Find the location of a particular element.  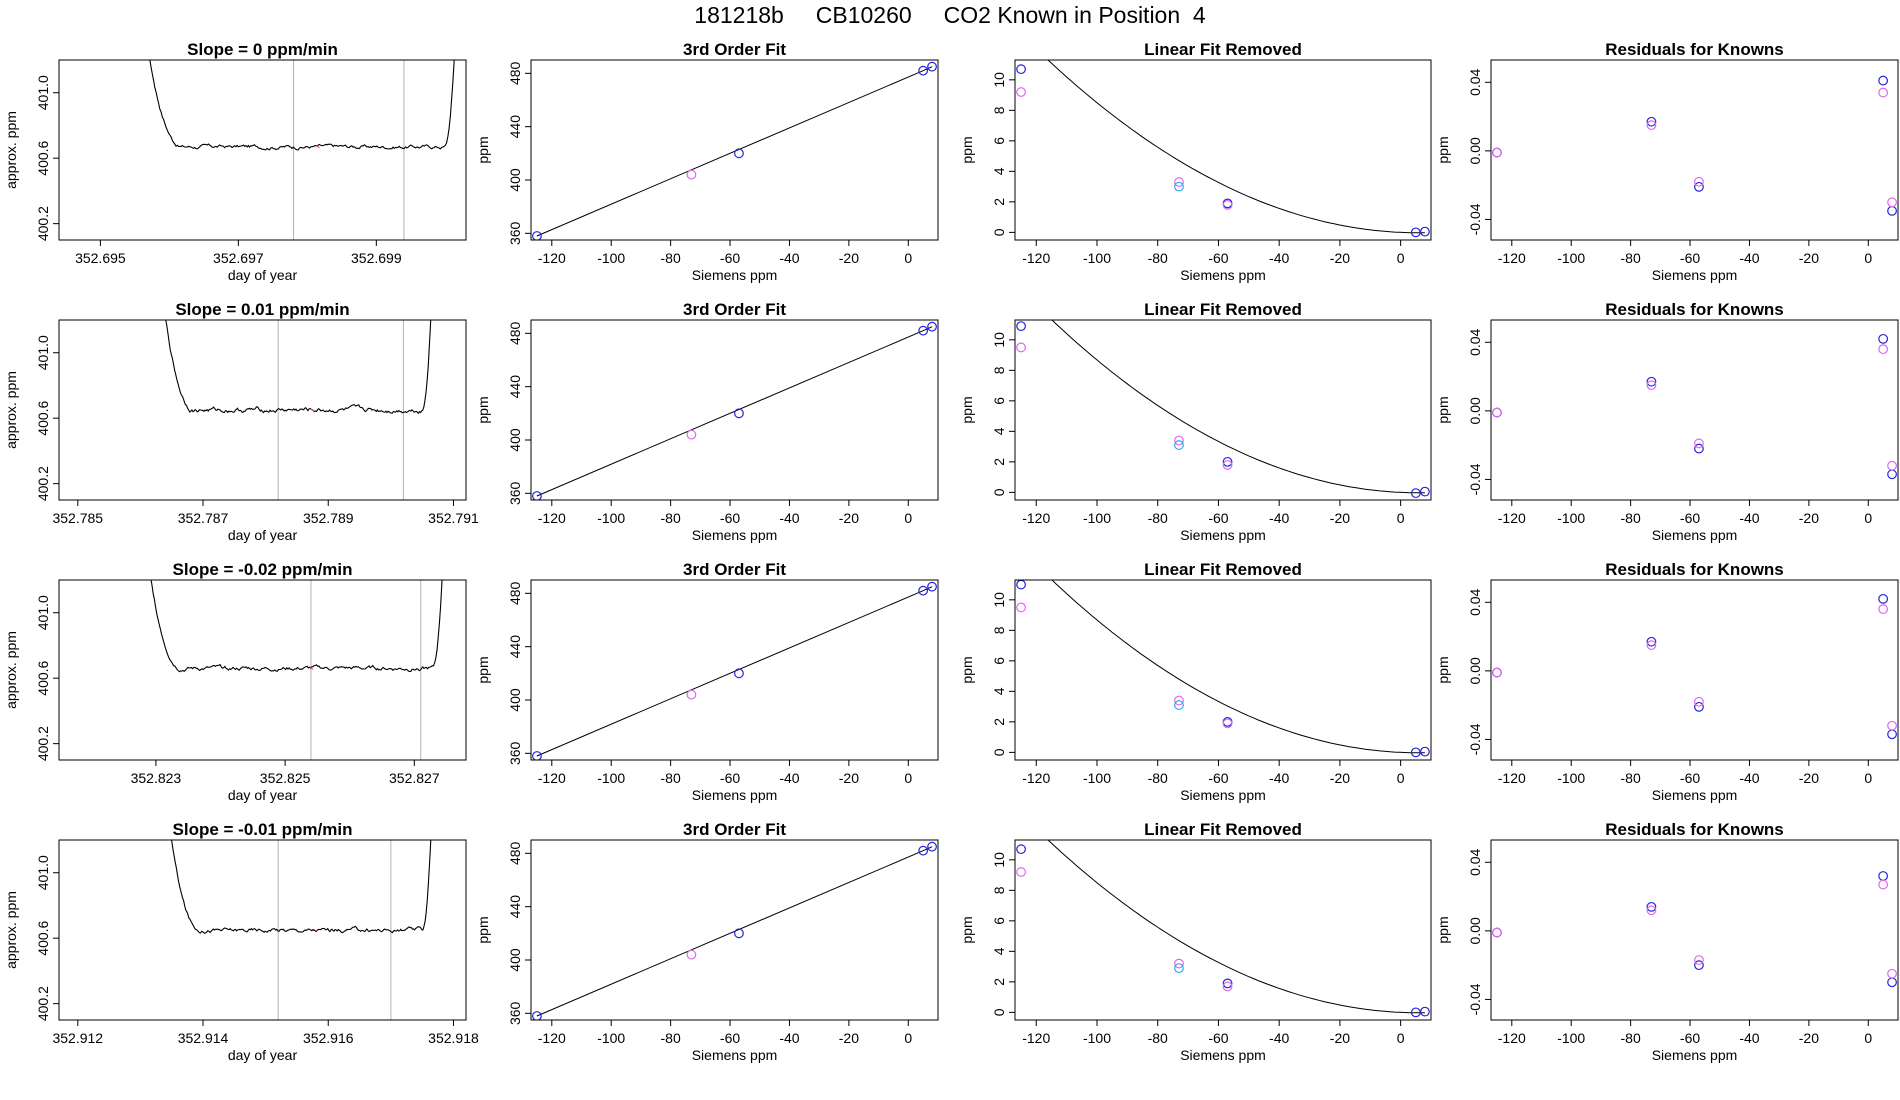

chart-title: Residuals for Knowns is located at coordinates (1694, 569).